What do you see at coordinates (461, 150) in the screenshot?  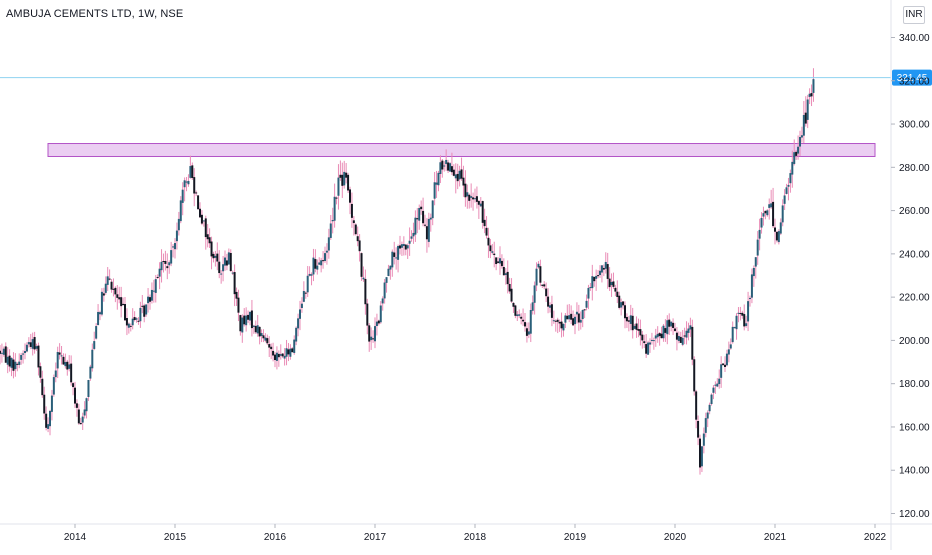 I see `resistance-zone` at bounding box center [461, 150].